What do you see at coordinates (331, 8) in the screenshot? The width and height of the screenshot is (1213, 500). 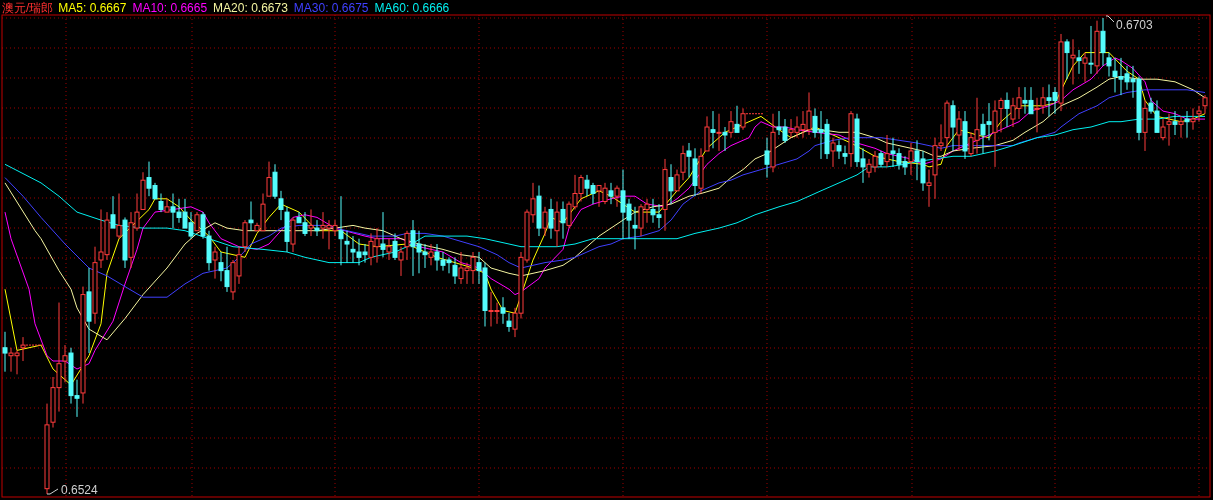 I see `text: MA30: 0.6675` at bounding box center [331, 8].